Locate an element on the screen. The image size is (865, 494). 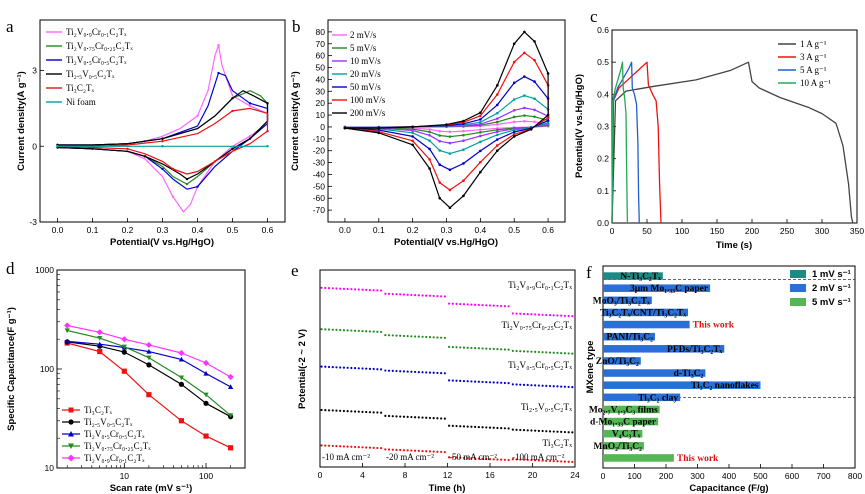
current-label: -100 mA cm⁻² is located at coordinates (538, 457).